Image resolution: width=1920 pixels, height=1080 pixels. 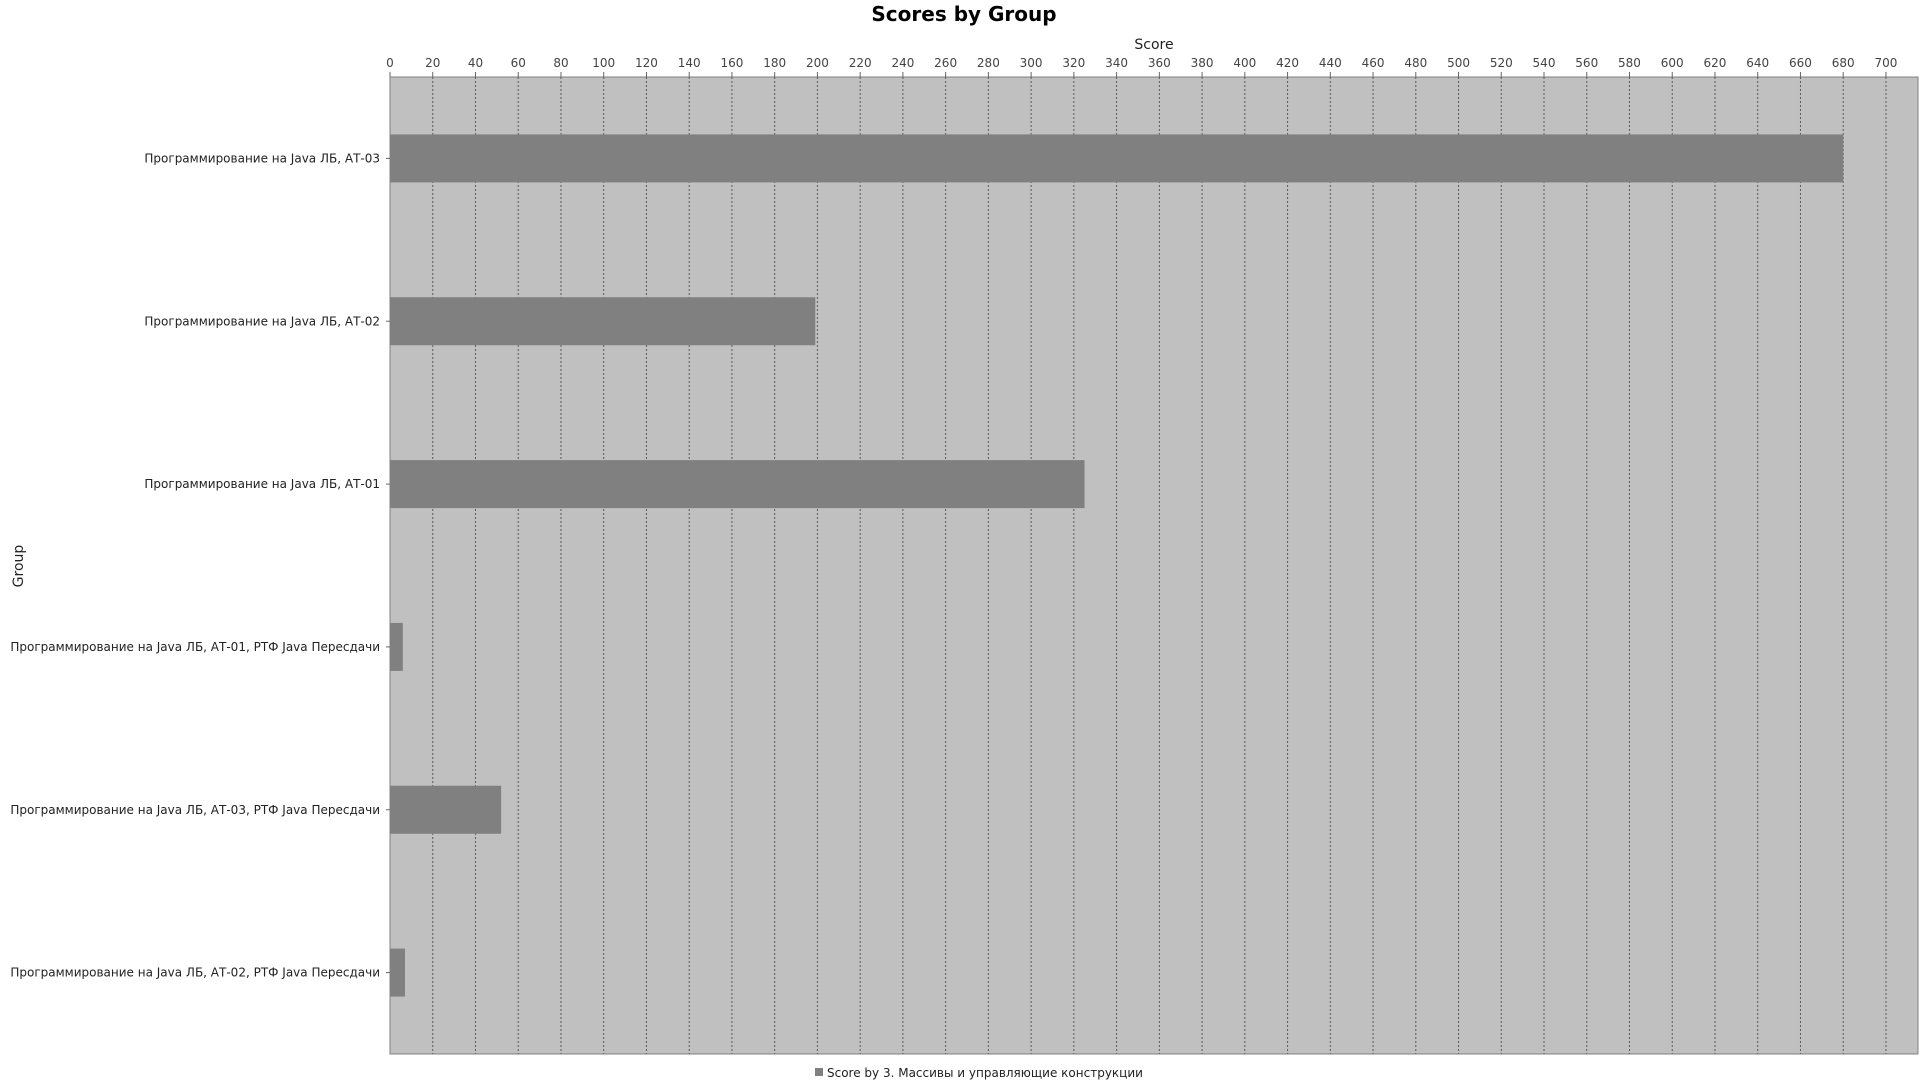 What do you see at coordinates (1586, 63) in the screenshot?
I see `x-tick-label: 560` at bounding box center [1586, 63].